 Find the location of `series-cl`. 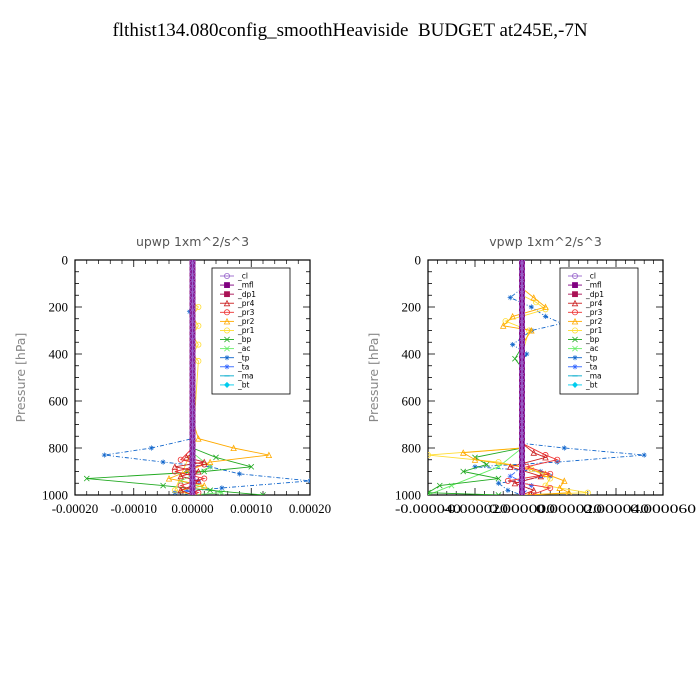

series-cl is located at coordinates (522, 377).